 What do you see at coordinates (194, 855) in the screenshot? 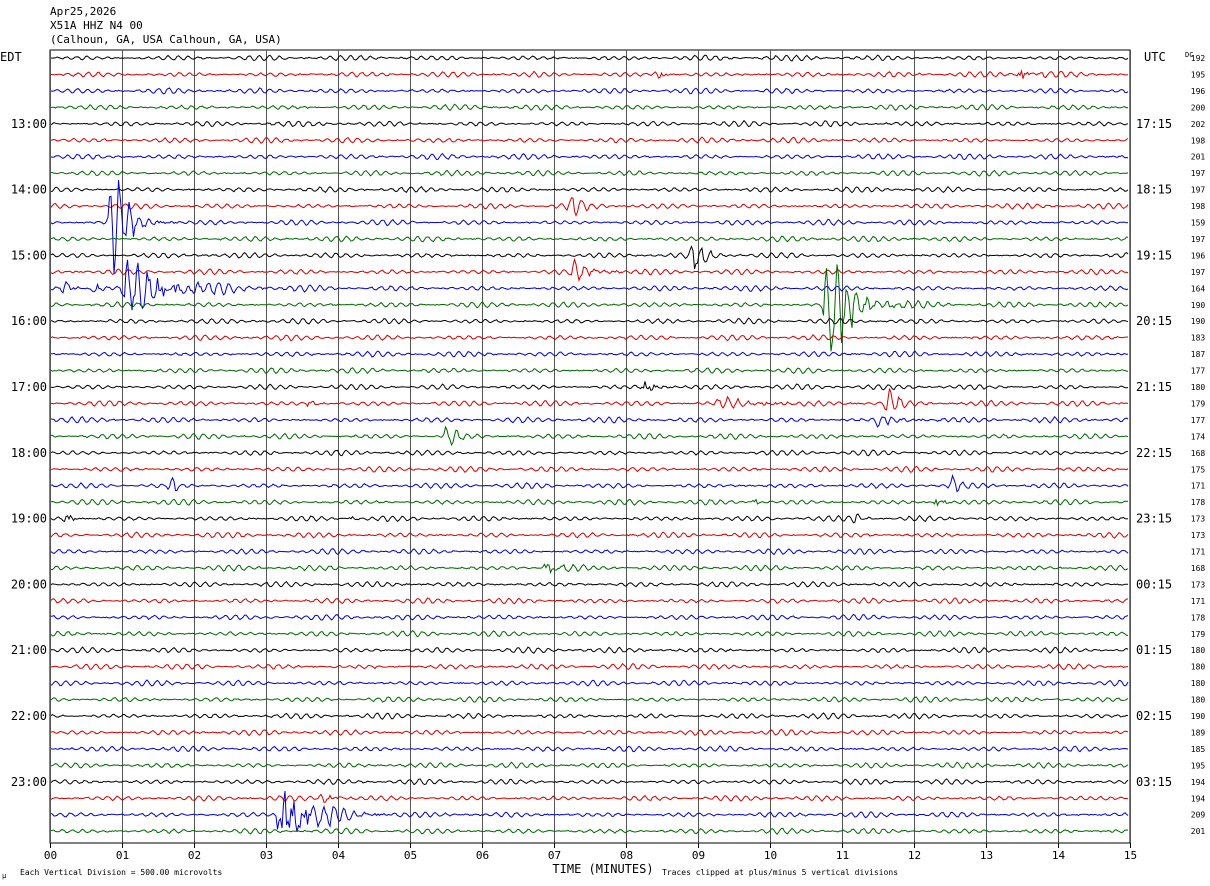
I see `x-tick-label: 02` at bounding box center [194, 855].